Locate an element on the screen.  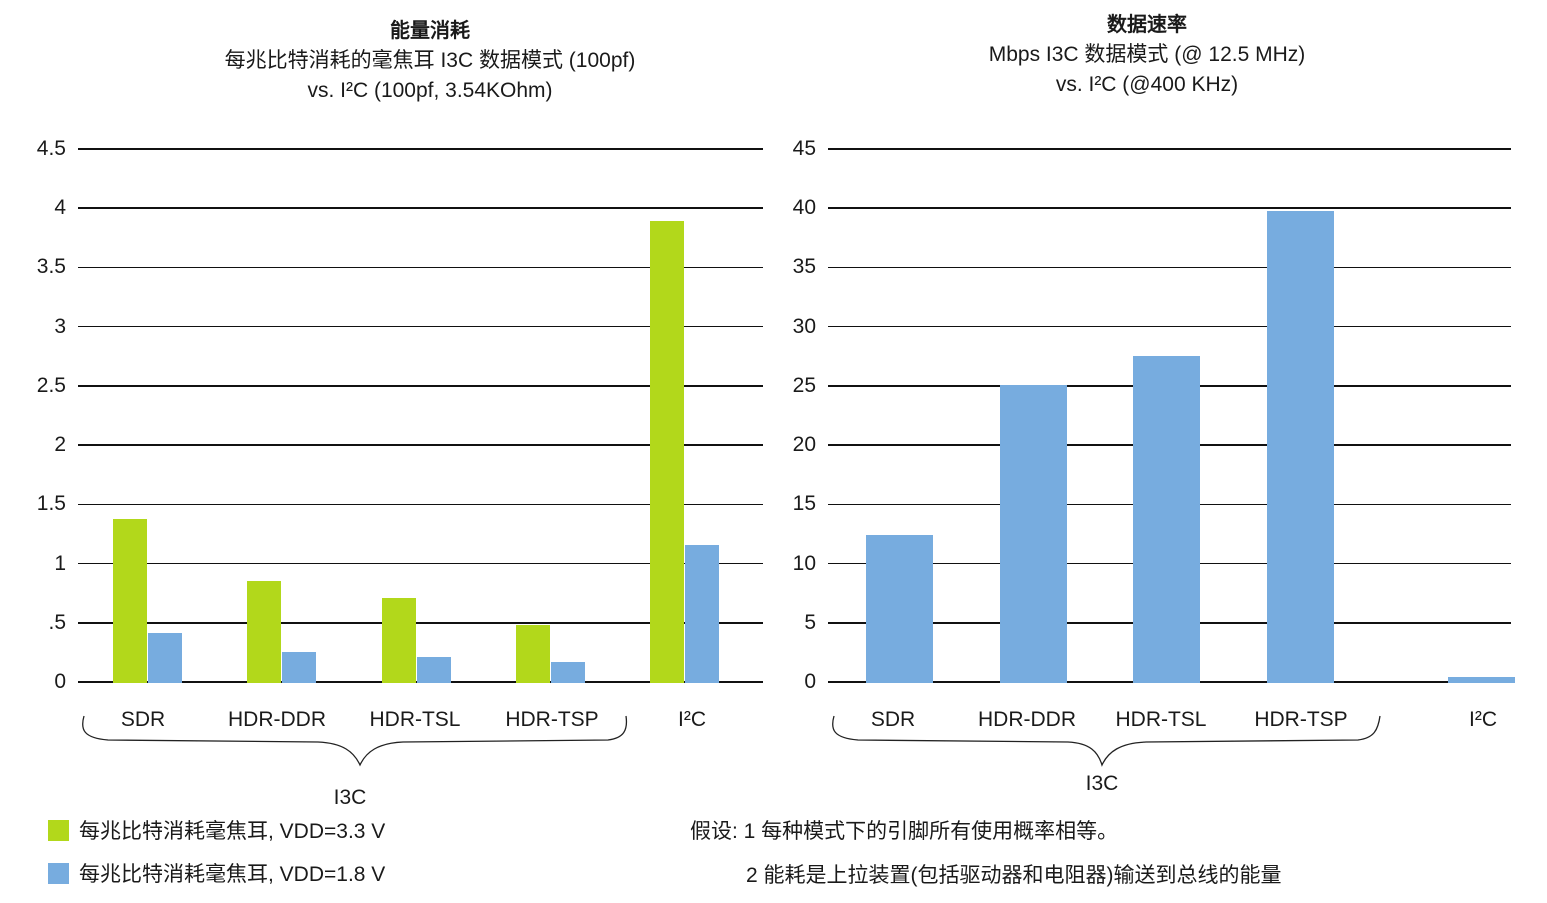
assumption-note-2: 2 能耗是上拉装置(包括驱动器和电阻器)输送到总线的能量 is located at coordinates (1014, 875).